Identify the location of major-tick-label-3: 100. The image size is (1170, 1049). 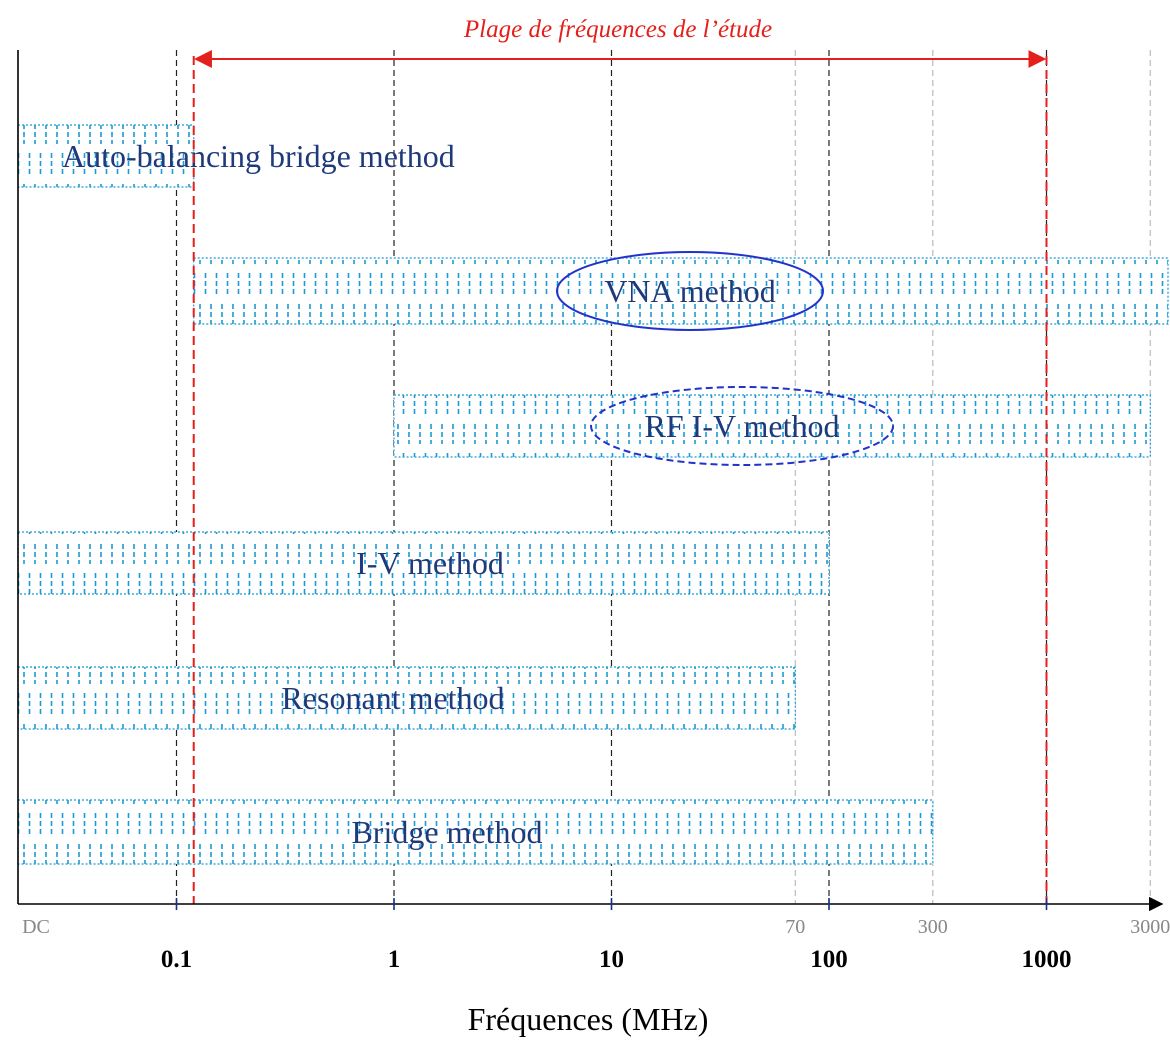
(829, 959).